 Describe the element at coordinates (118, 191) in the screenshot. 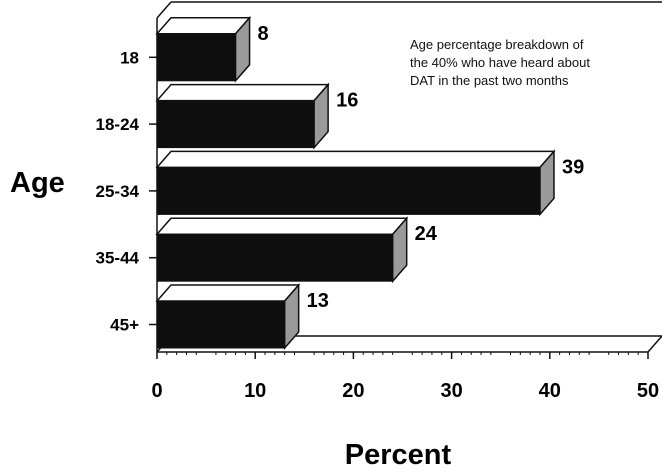

I see `y-category-label: 25-34` at that location.